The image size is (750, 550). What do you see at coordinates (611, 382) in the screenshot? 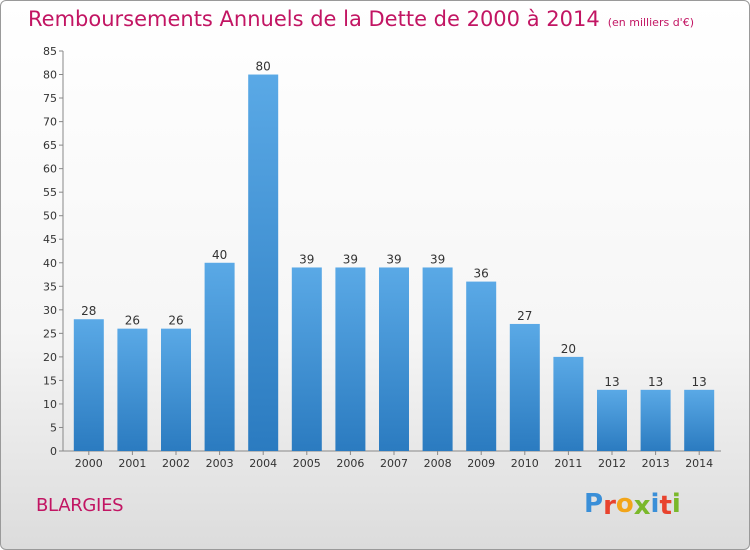
I see `data-label-2012: 13` at bounding box center [611, 382].